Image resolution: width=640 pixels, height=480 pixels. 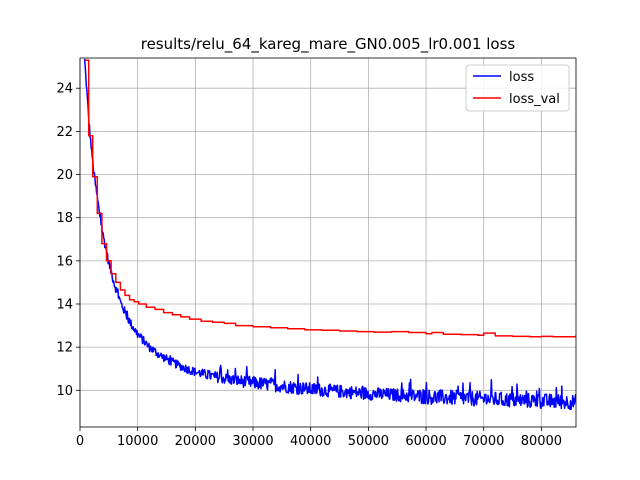 What do you see at coordinates (310, 441) in the screenshot?
I see `x-tick-label: 40000` at bounding box center [310, 441].